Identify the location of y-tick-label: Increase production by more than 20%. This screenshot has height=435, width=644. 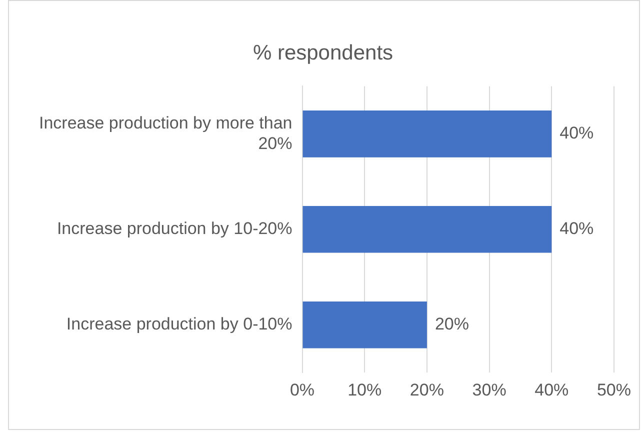
(165, 133).